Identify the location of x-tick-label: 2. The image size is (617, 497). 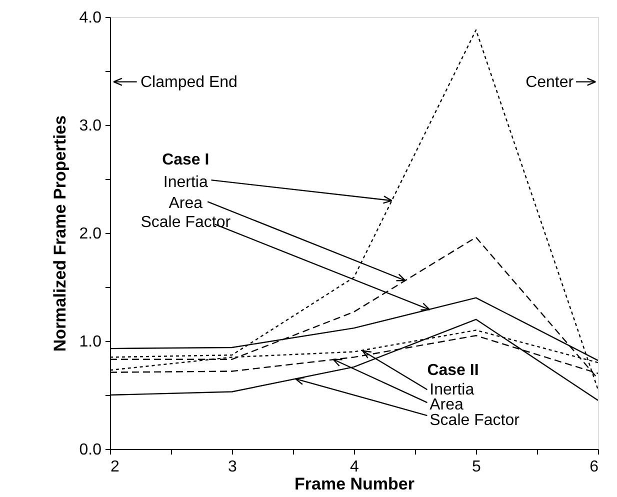
(115, 467).